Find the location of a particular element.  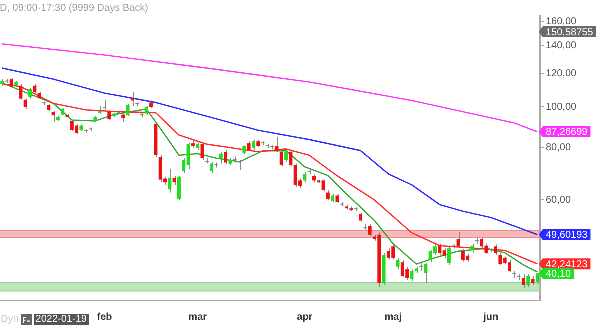

y-tick-label: 160,00 is located at coordinates (562, 22).